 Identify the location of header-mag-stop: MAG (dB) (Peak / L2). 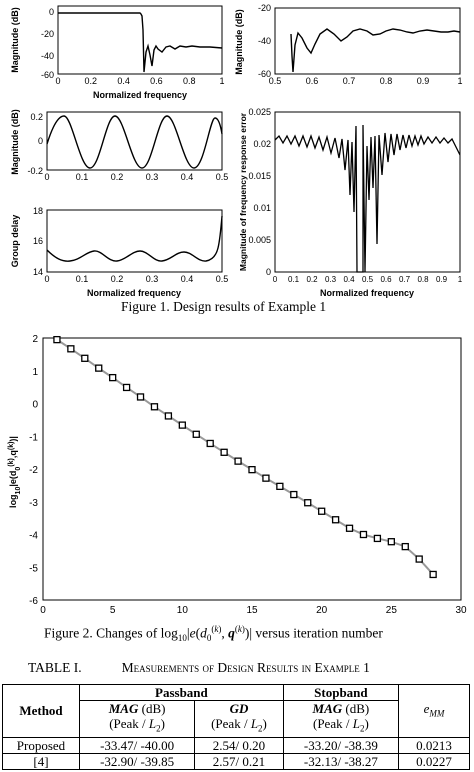
(341, 719).